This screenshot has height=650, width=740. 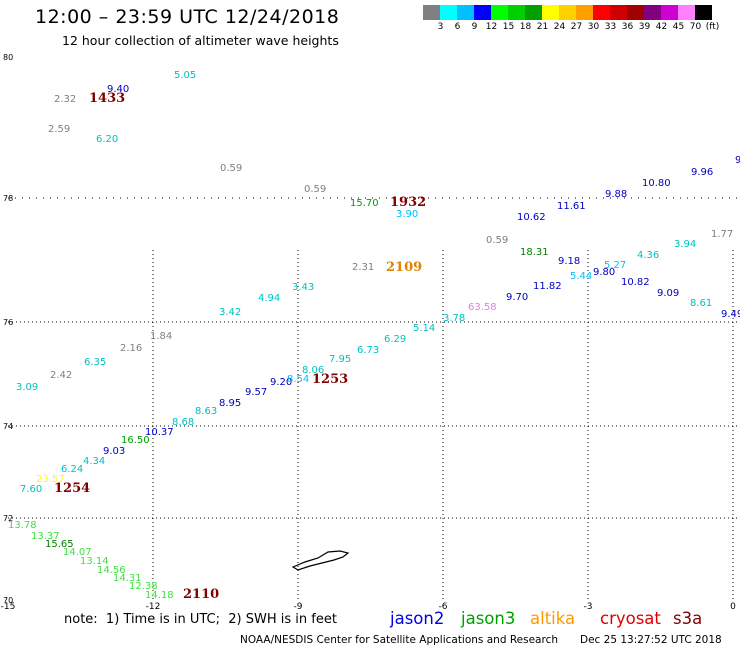 What do you see at coordinates (648, 255) in the screenshot?
I see `wave-height-value: 4.36` at bounding box center [648, 255].